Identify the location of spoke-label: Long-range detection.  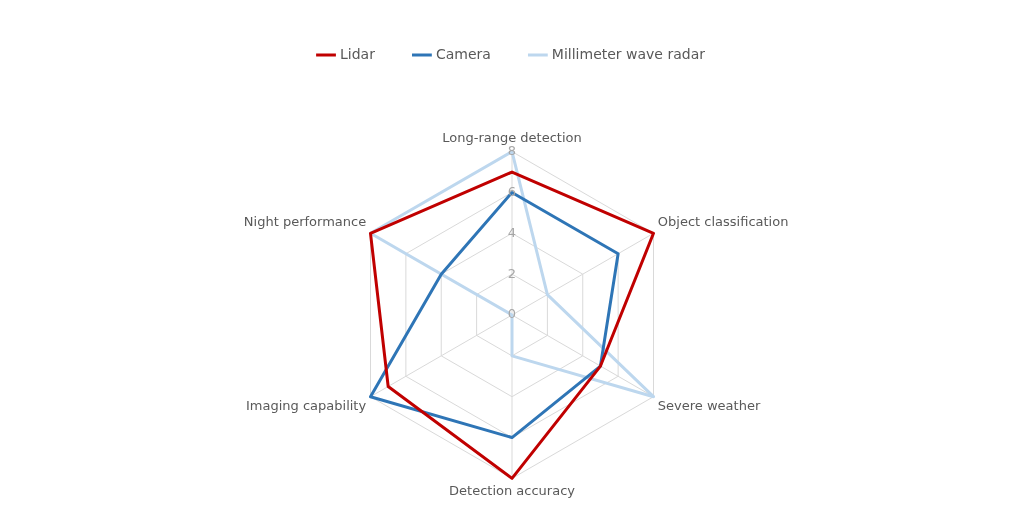
(512, 138).